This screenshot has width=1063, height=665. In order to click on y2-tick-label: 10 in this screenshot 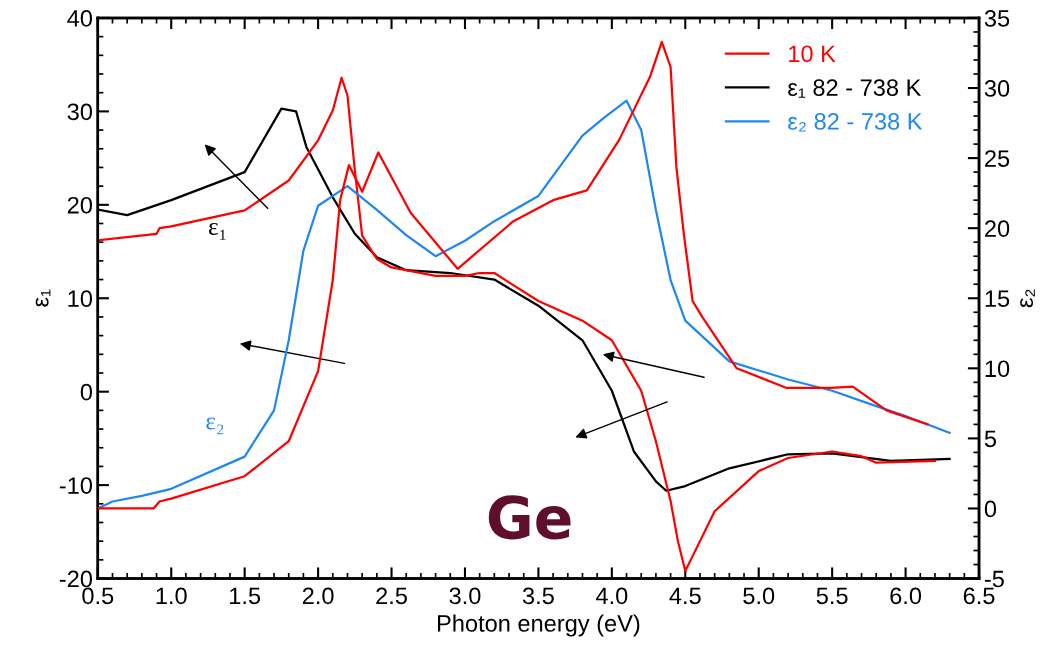, I will do `click(997, 369)`.